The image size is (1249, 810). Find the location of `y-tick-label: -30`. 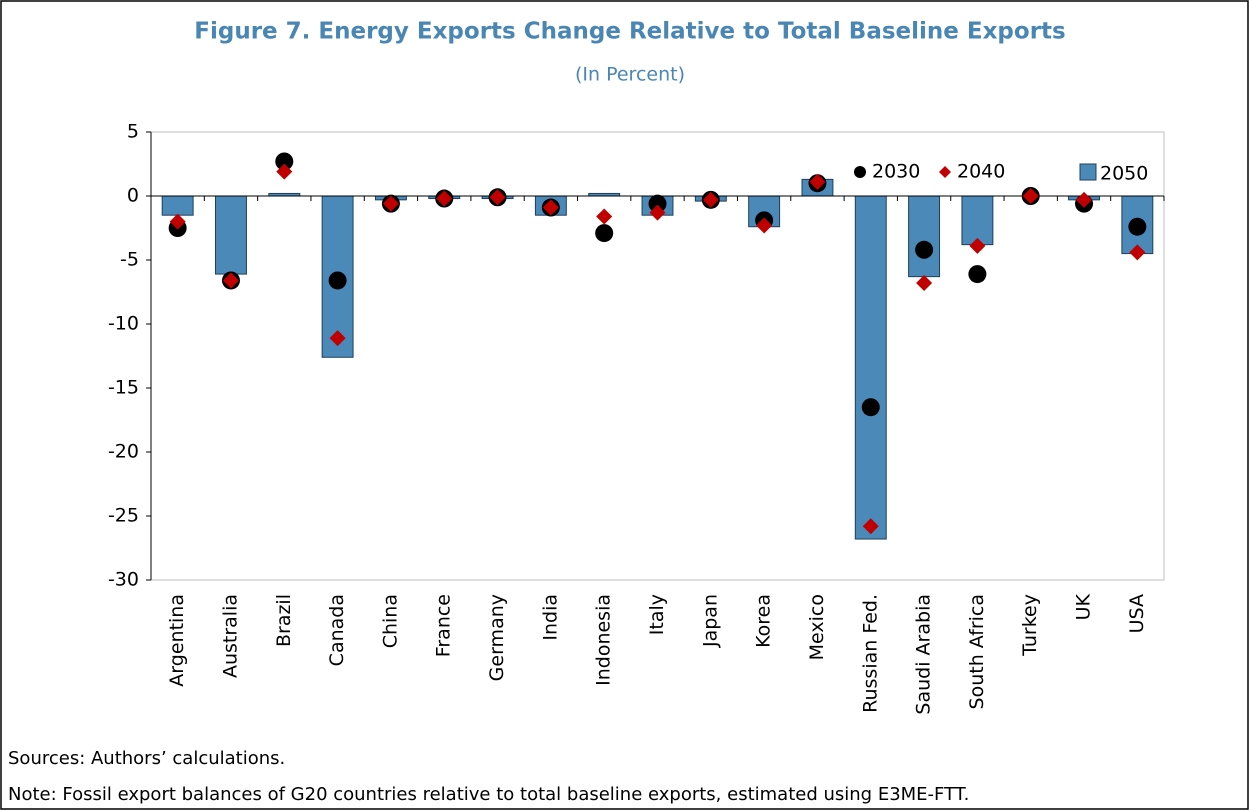

y-tick-label: -30 is located at coordinates (123, 580).